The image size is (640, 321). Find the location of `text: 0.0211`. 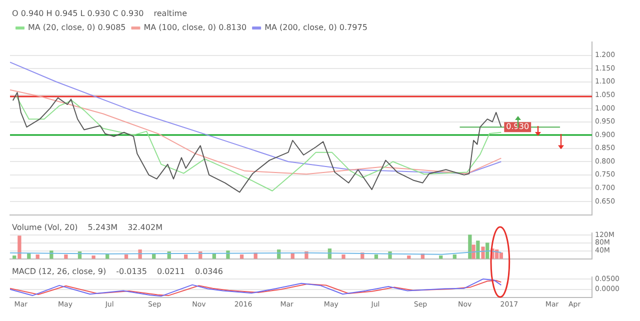

text: 0.0211 is located at coordinates (170, 271).